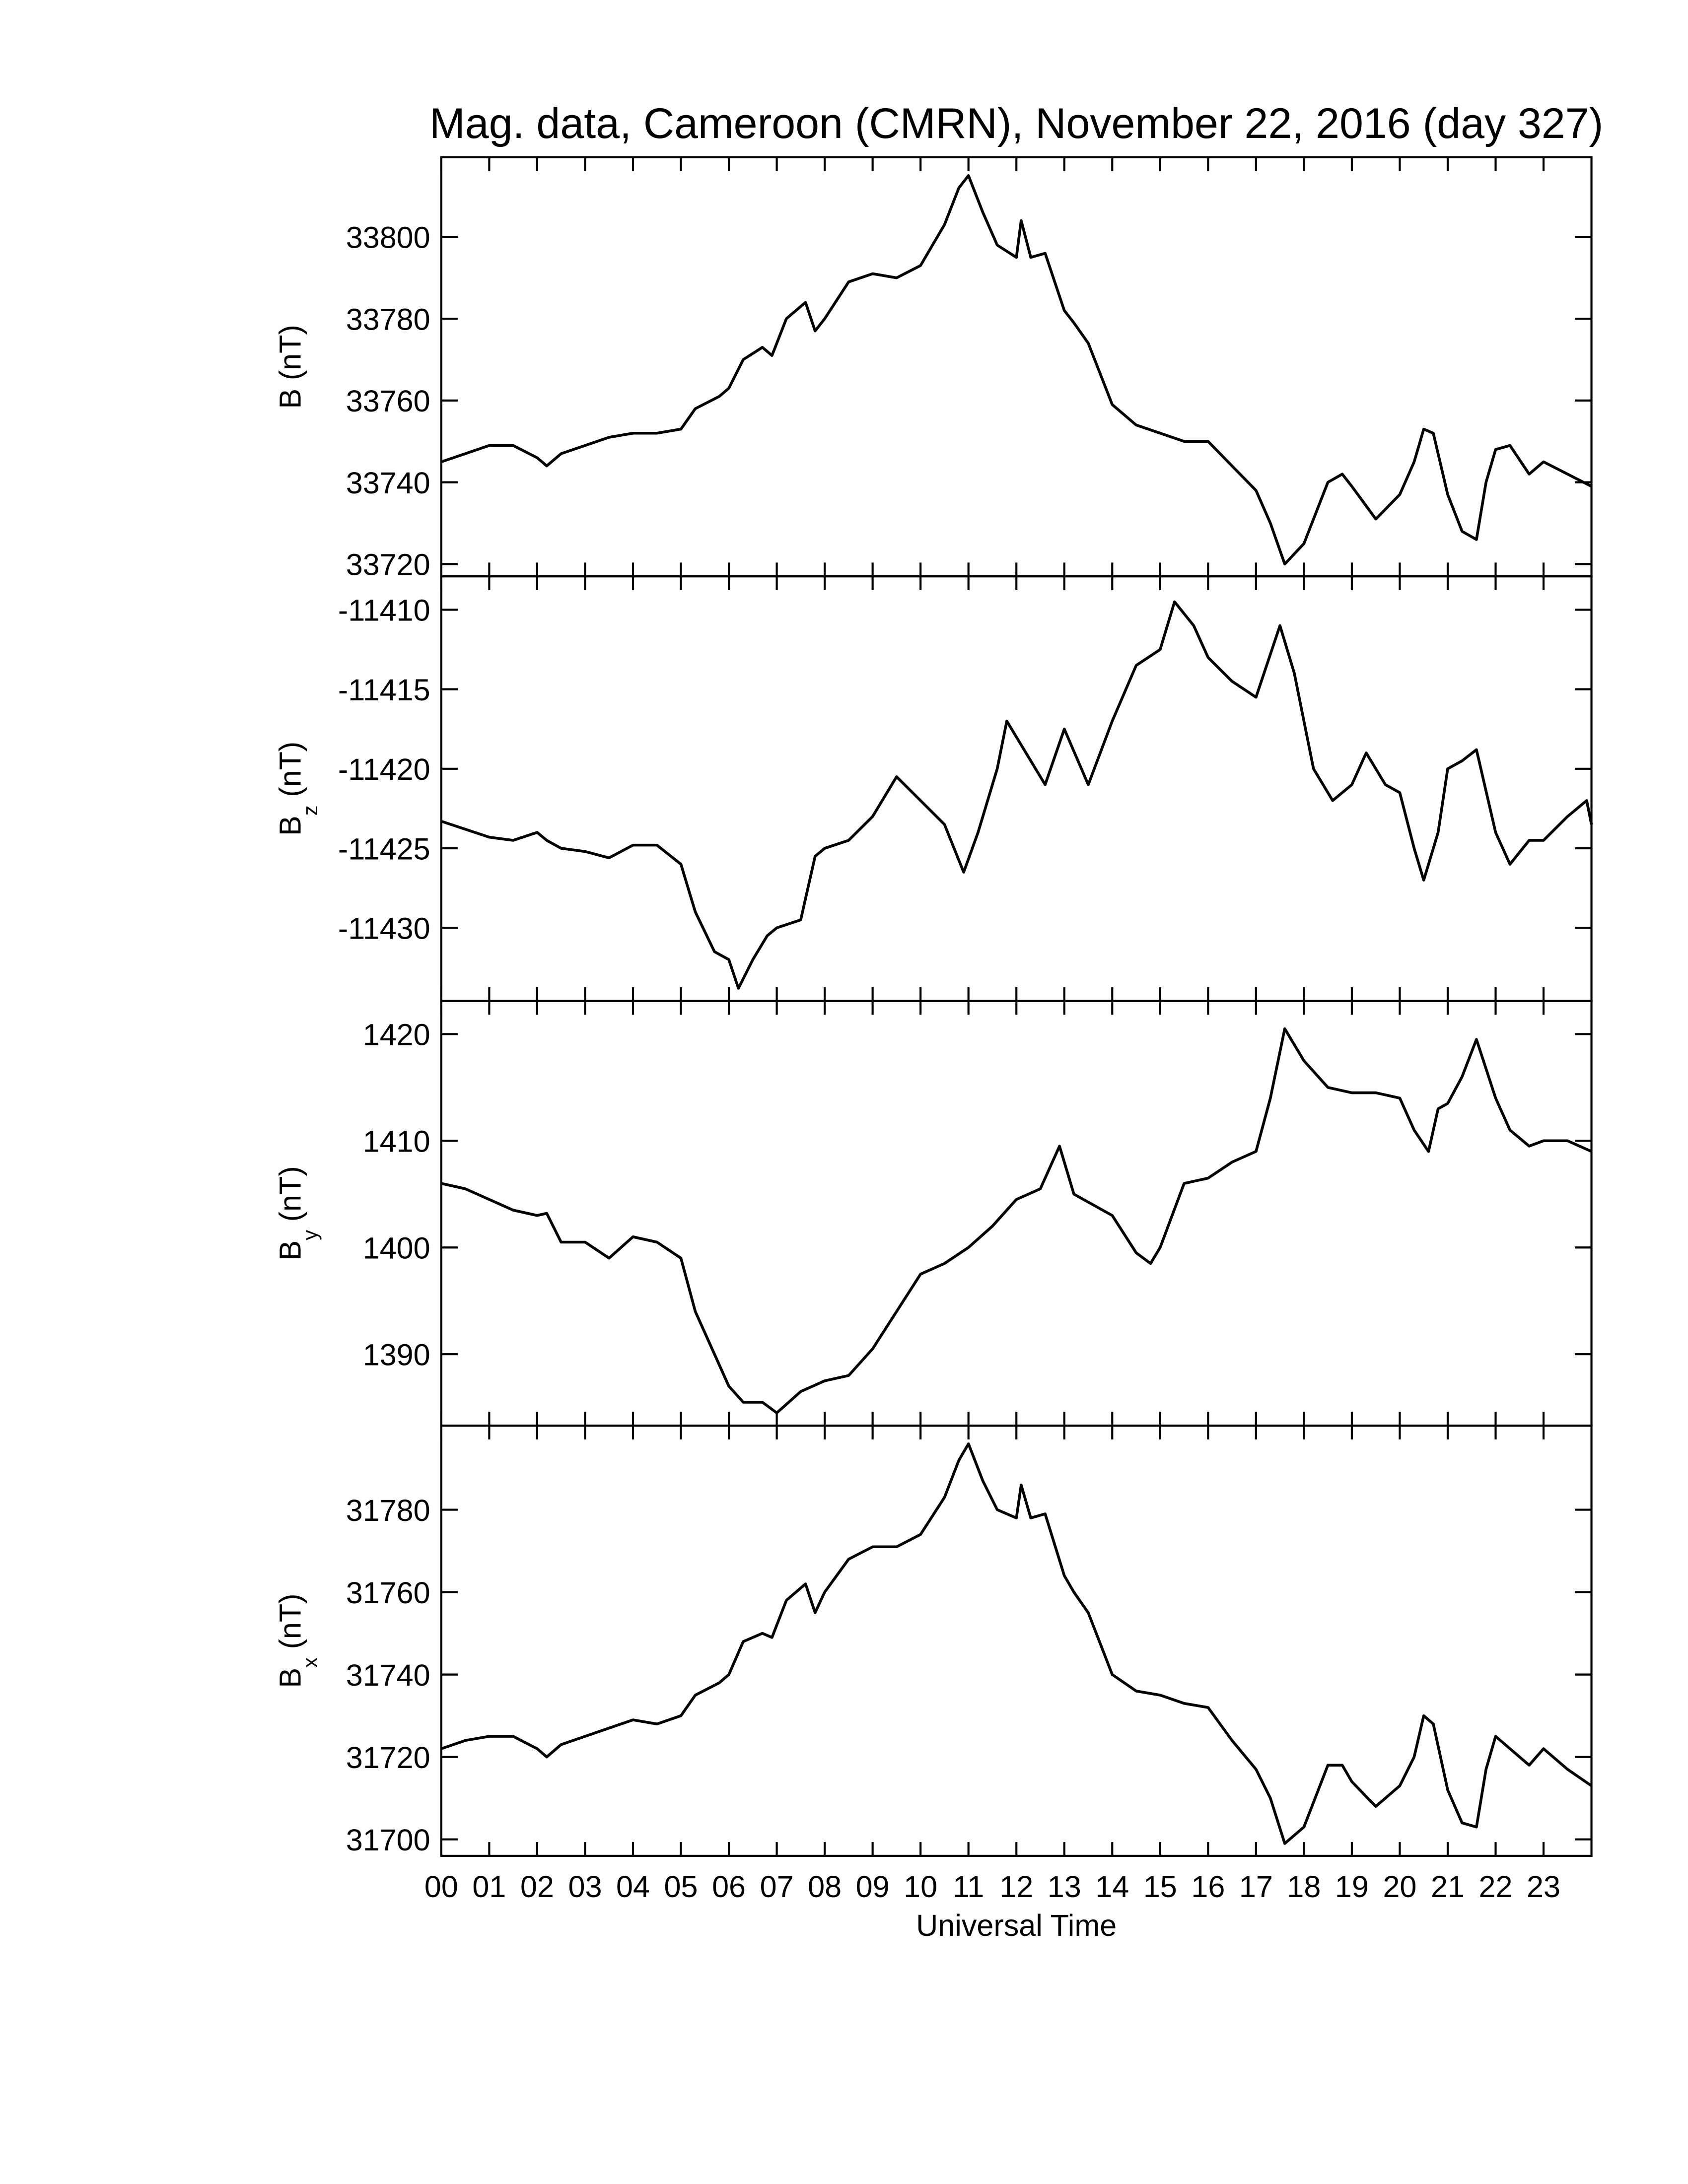 This screenshot has width=1688, height=2184. I want to click on y-label-subscript: x, so click(310, 1662).